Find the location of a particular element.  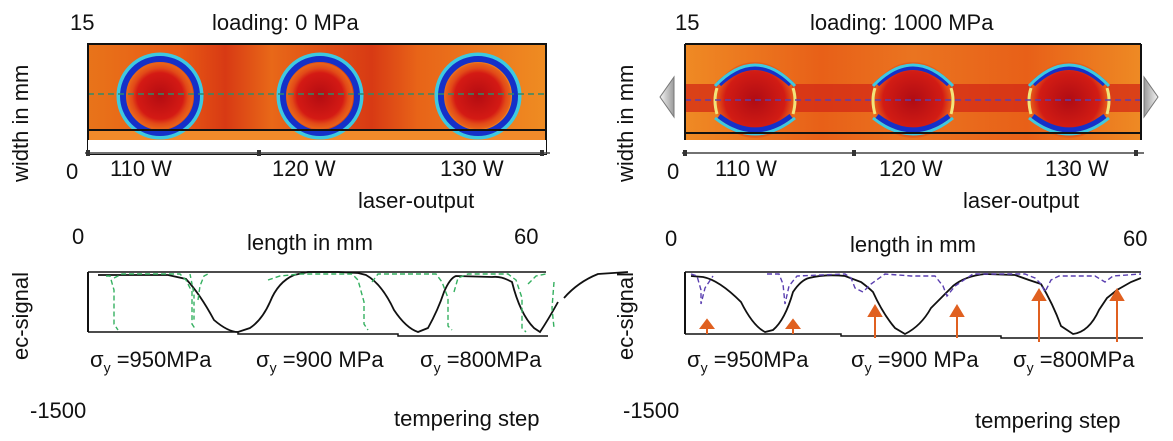

heatmap-right is located at coordinates (913, 98).